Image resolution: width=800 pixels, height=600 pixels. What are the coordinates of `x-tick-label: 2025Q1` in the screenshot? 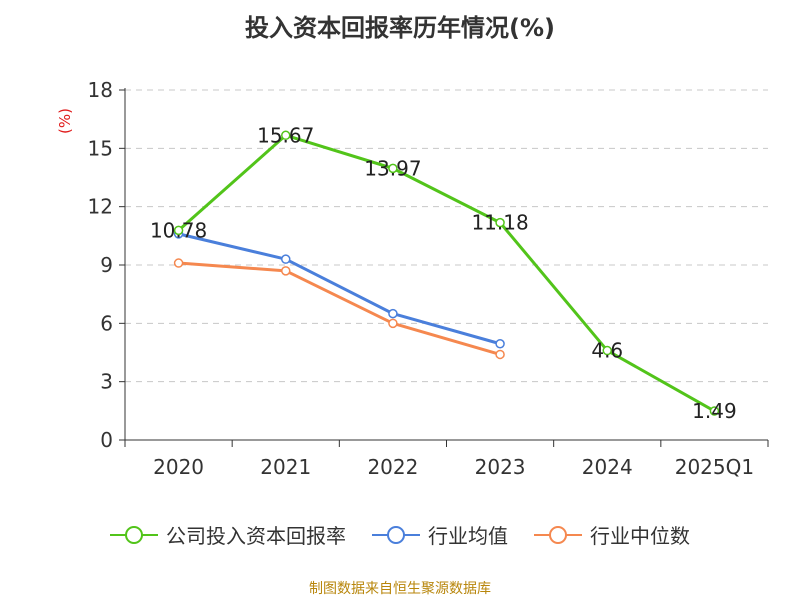 It's located at (714, 467).